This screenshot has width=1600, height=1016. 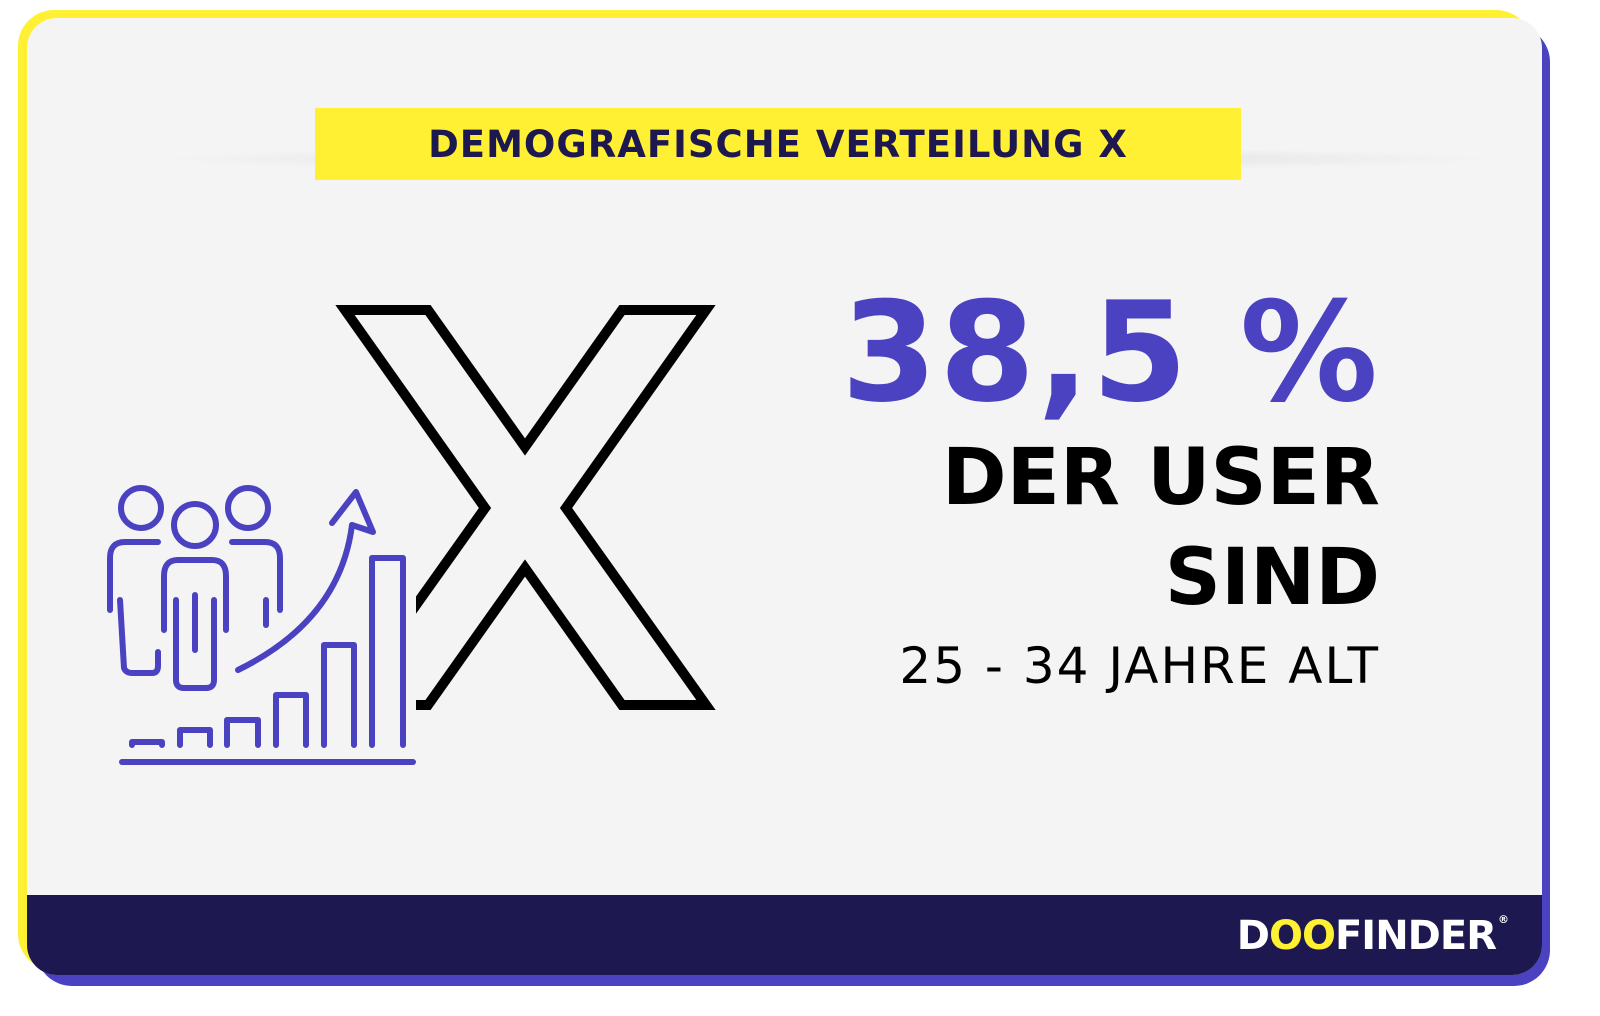 I want to click on registered-mark: ®, so click(x=1503, y=919).